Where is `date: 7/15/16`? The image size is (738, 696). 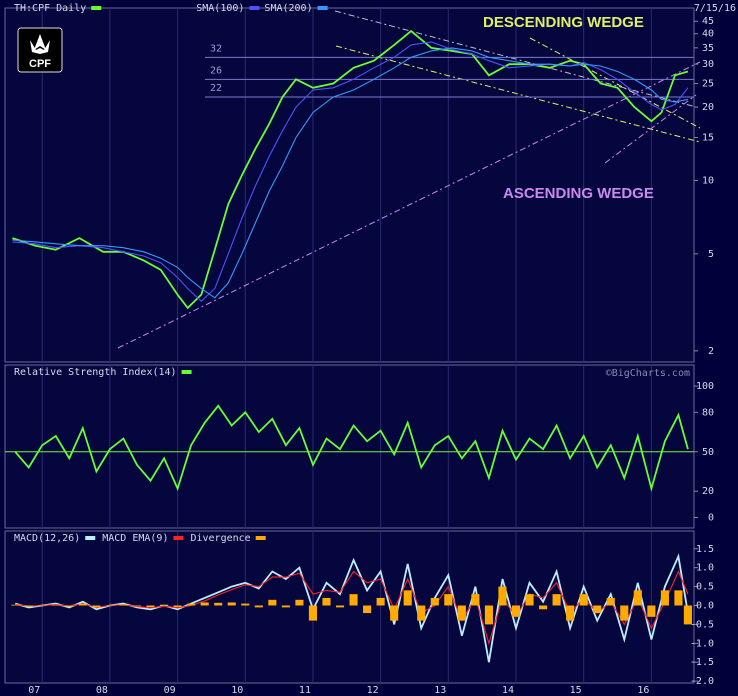
date: 7/15/16 is located at coordinates (715, 8).